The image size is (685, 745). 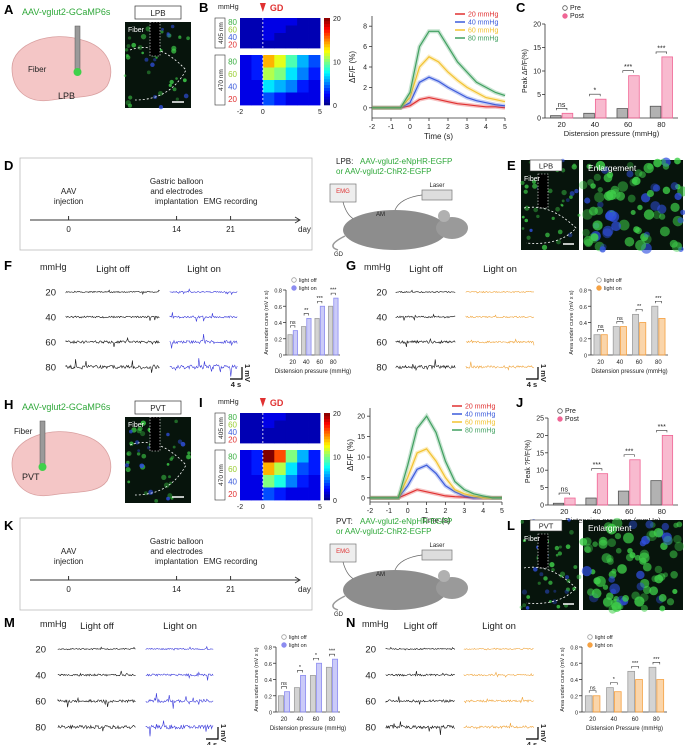 I want to click on group-box, so click(x=220, y=475).